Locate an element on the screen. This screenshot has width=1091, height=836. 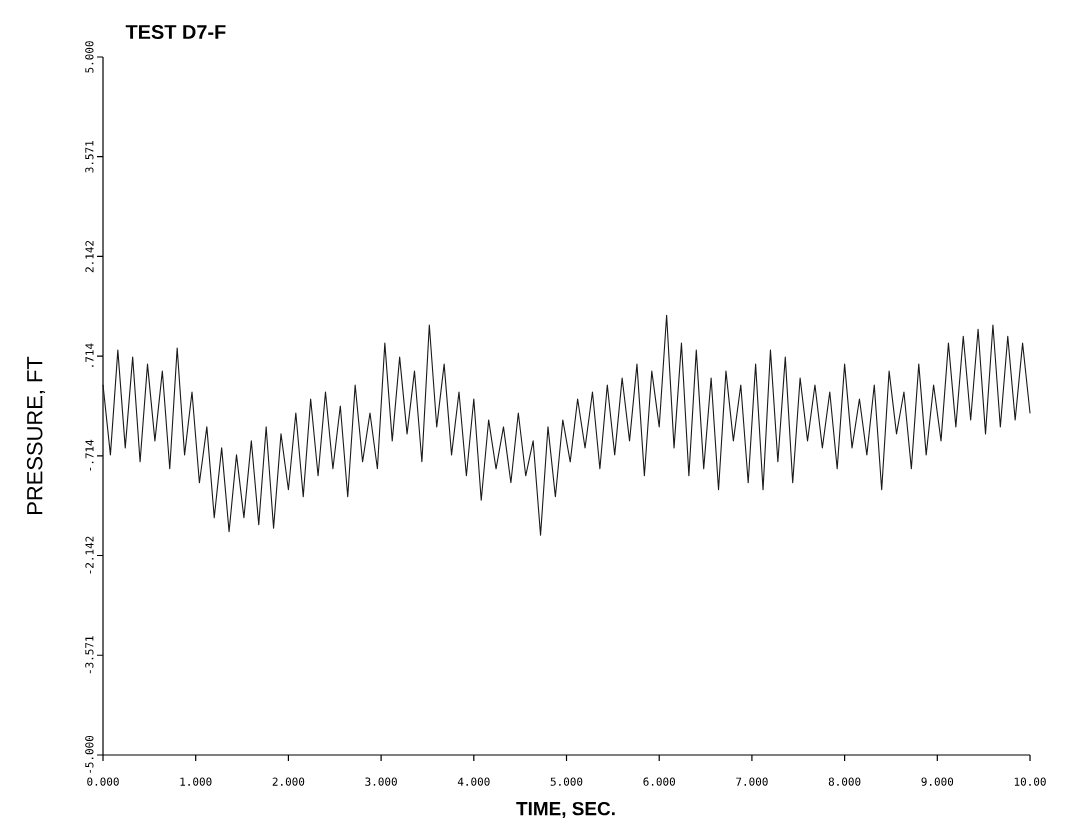
x-tick-label: 8.000 is located at coordinates (844, 781).